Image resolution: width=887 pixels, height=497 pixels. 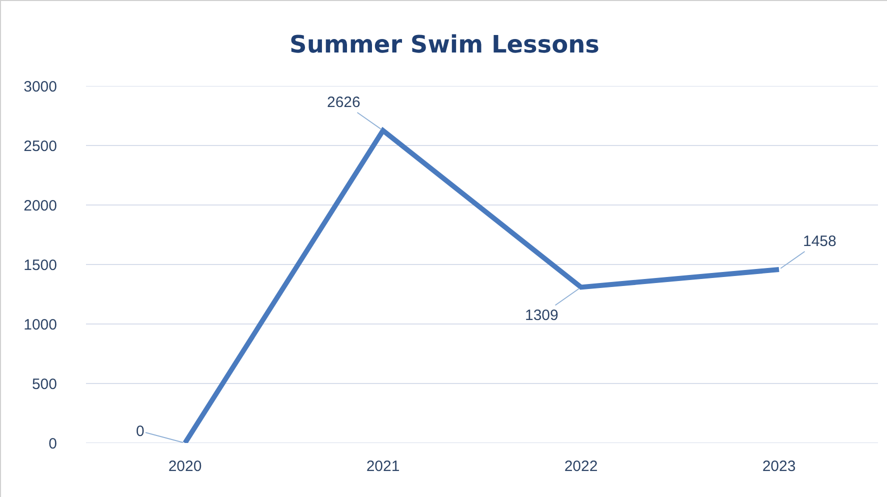 I want to click on data-label: 2626, so click(x=343, y=102).